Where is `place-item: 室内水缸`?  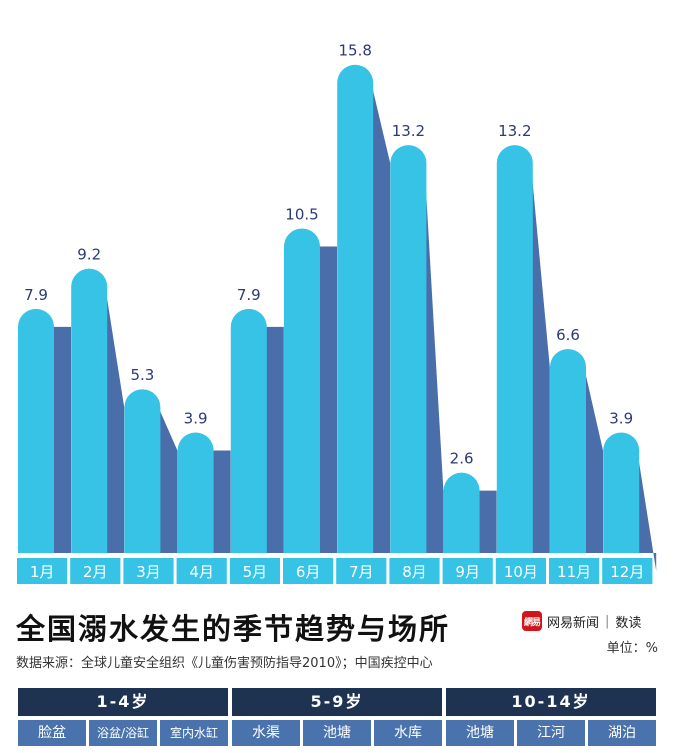
place-item: 室内水缸 is located at coordinates (194, 733).